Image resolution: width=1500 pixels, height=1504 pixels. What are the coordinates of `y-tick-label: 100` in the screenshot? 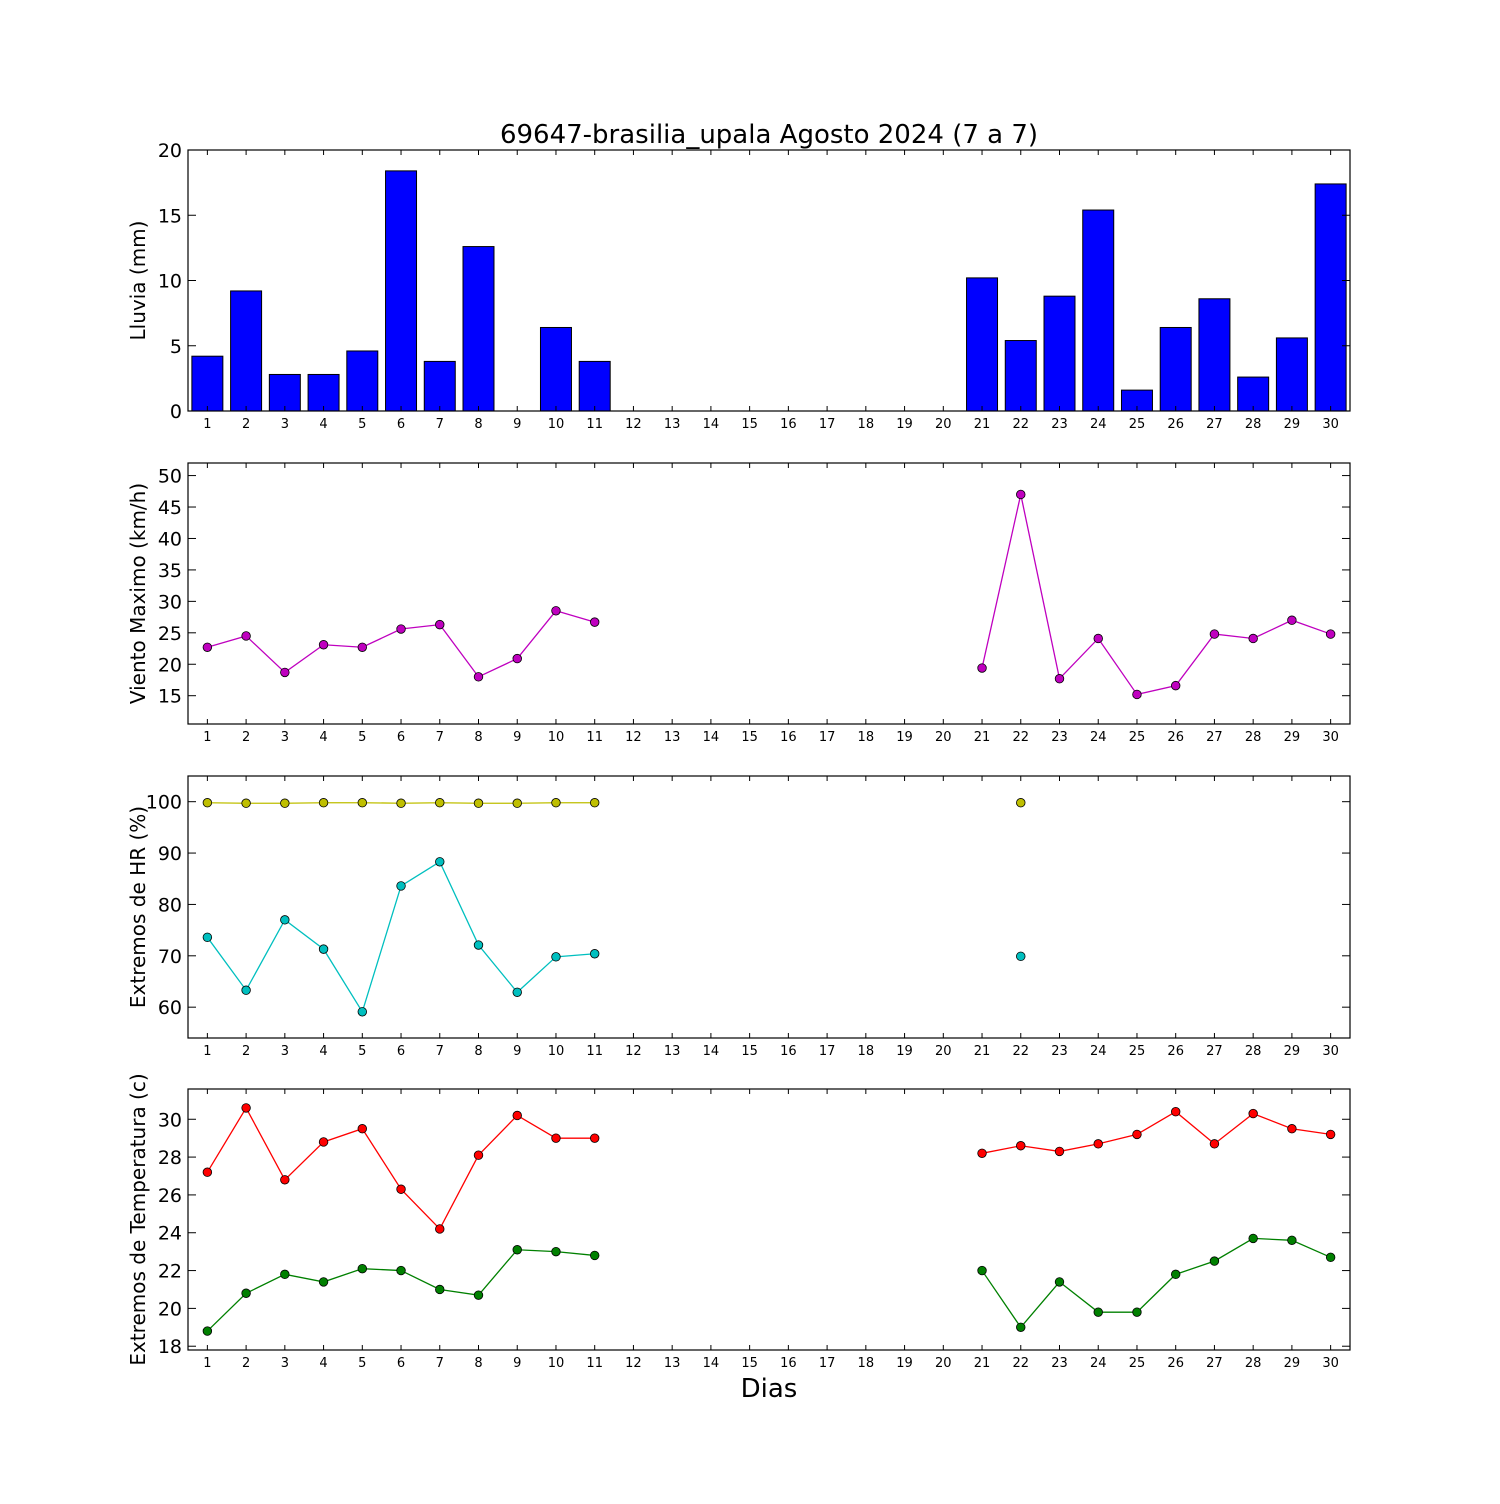 It's located at (164, 803).